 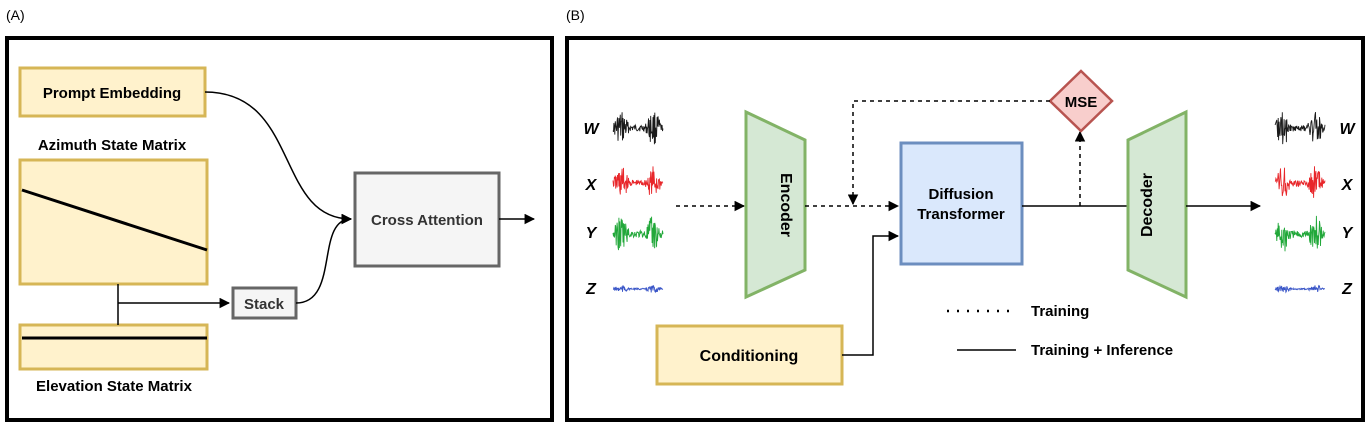 I want to click on out-label-y: Y, so click(x=1348, y=233).